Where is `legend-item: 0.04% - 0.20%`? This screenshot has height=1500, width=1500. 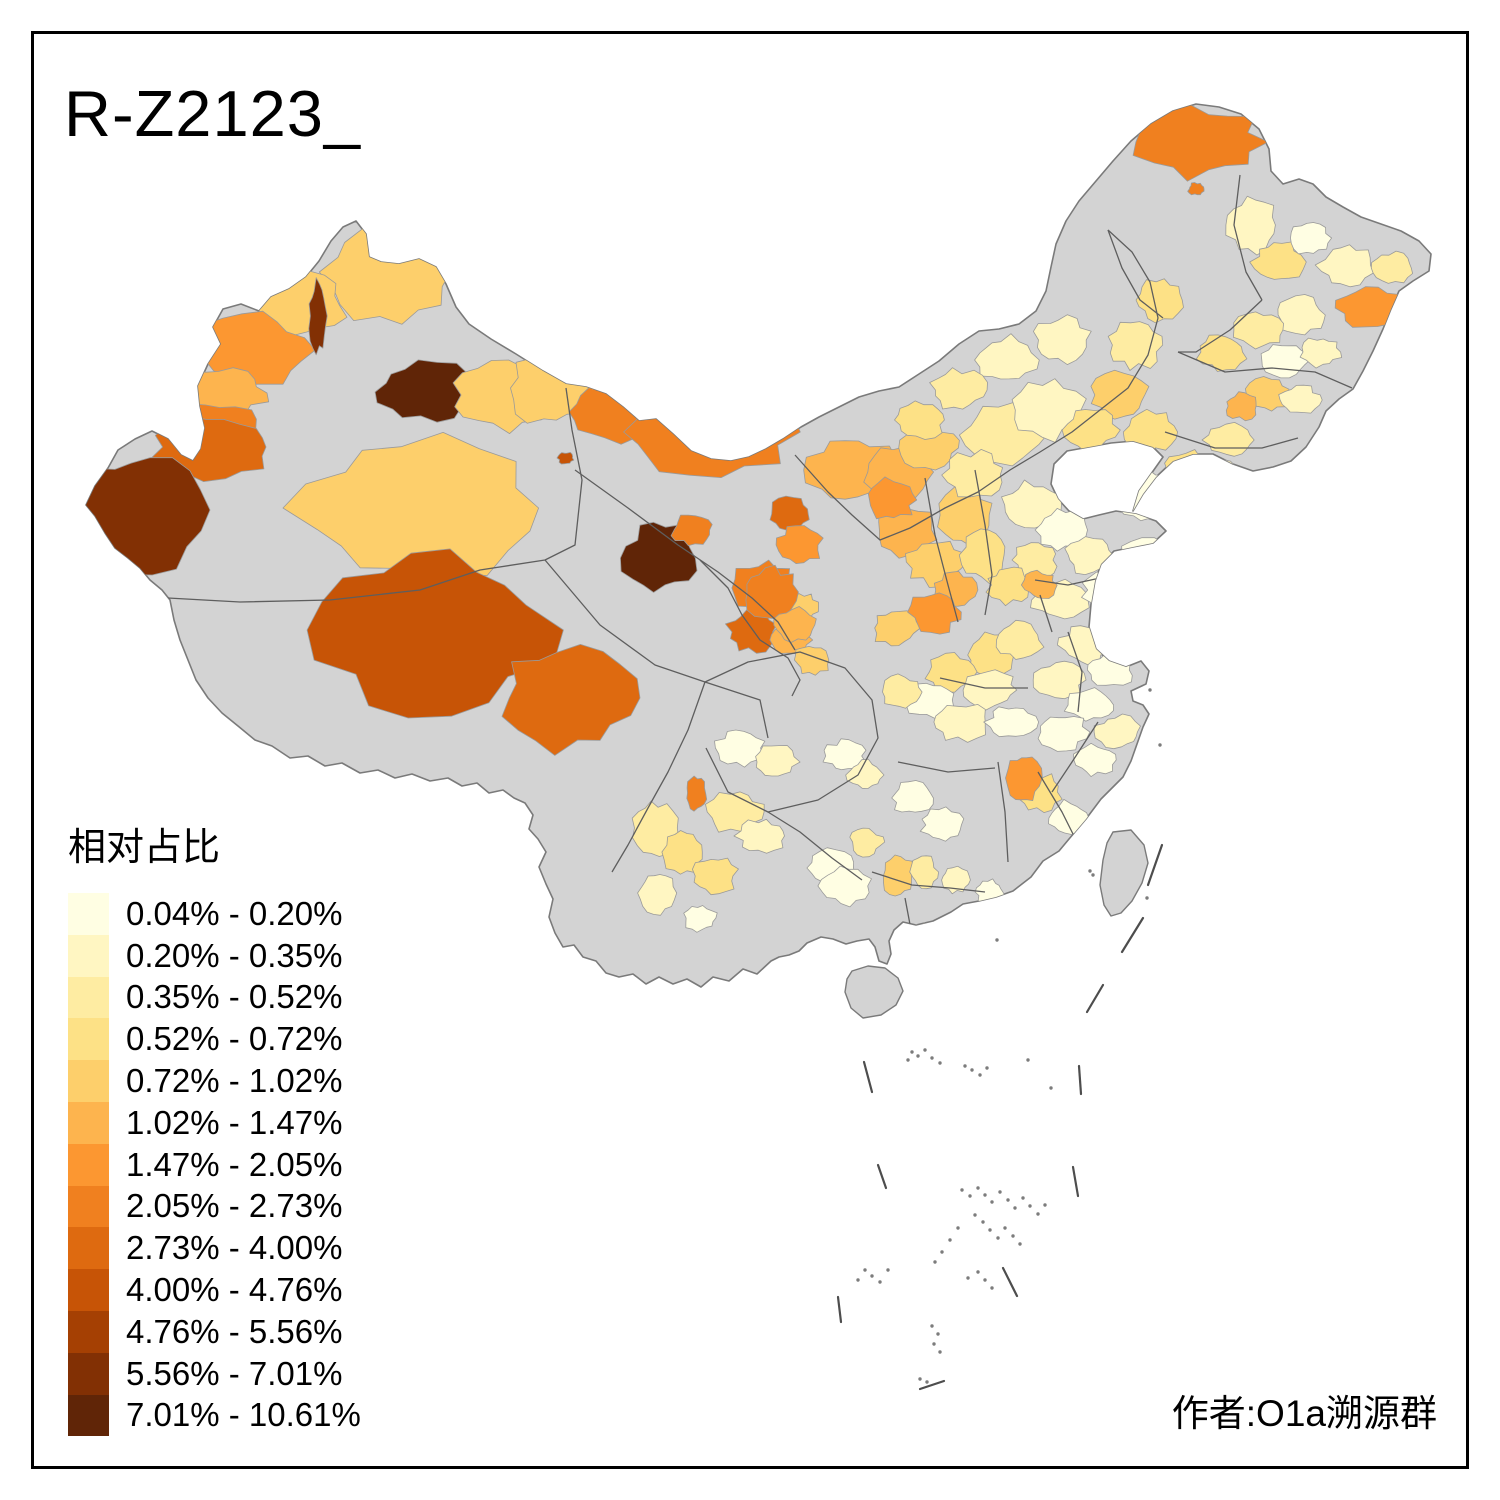 legend-item: 0.04% - 0.20% is located at coordinates (214, 914).